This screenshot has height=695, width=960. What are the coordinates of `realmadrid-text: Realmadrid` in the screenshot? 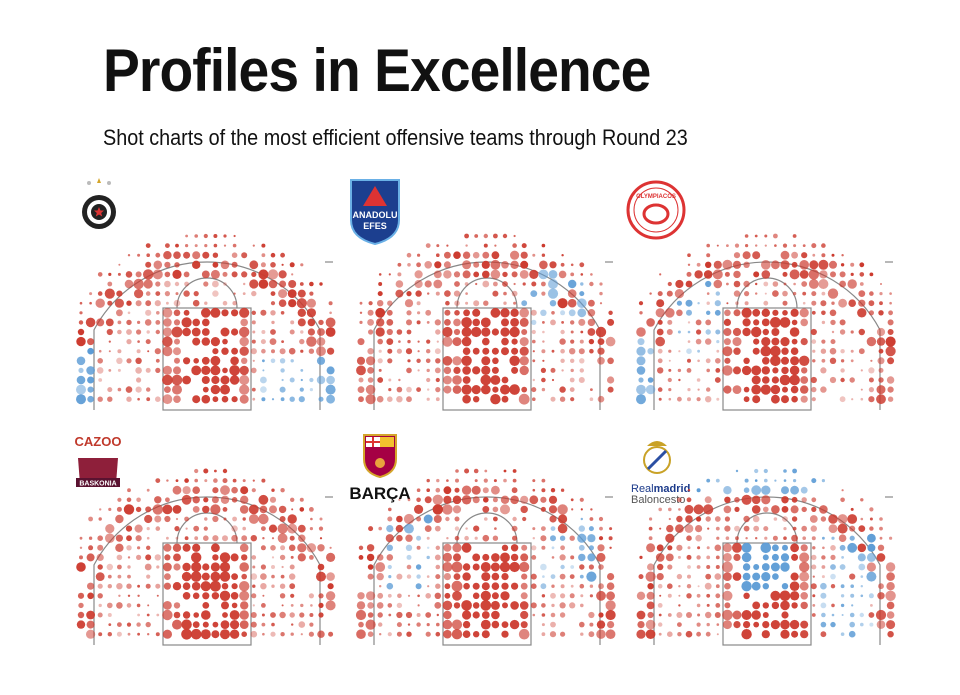 It's located at (660, 489).